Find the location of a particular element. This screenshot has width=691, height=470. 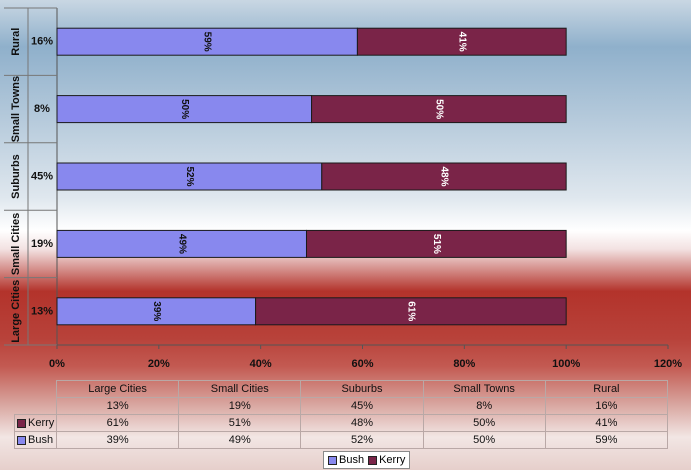

legend-item-kerry: Kerry is located at coordinates (386, 460).